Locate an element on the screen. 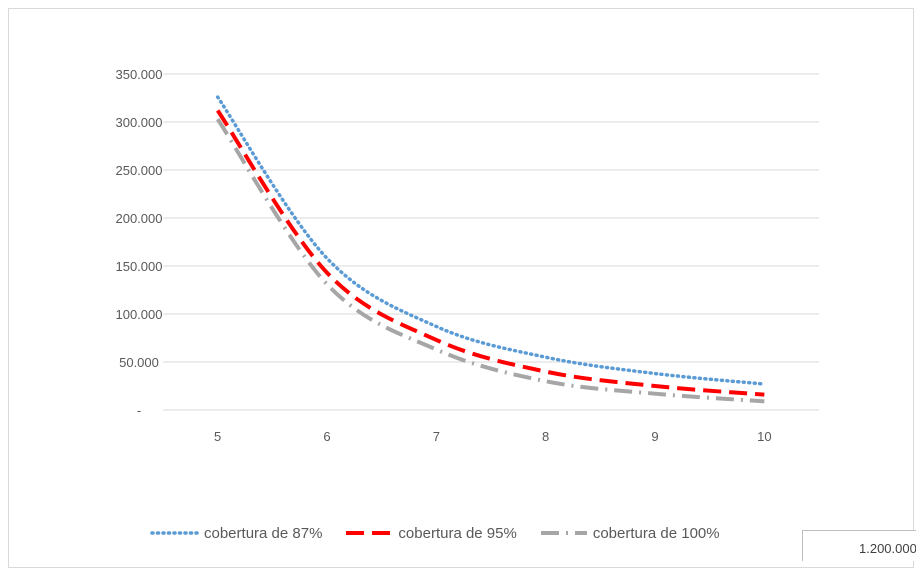  legend-item-3: cobertura de 100% is located at coordinates (629, 533).